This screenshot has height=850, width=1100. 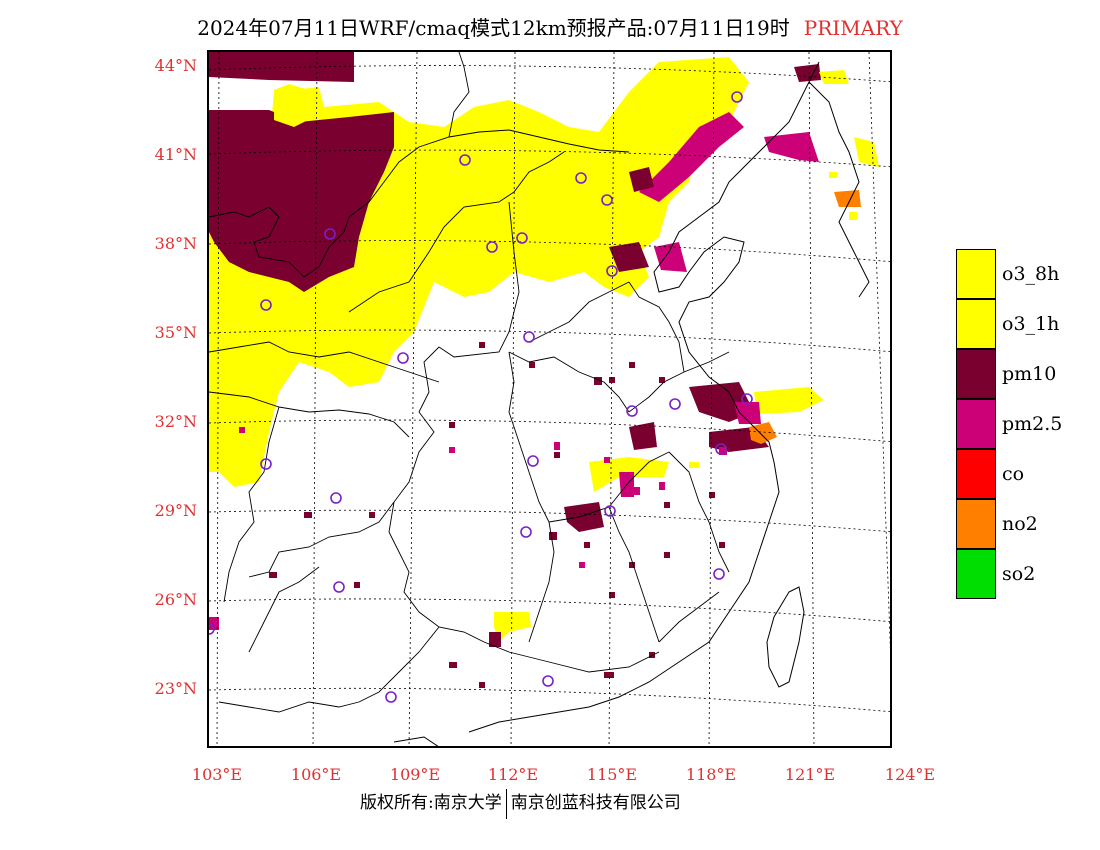 What do you see at coordinates (175, 65) in the screenshot?
I see `lat-label: 44°N` at bounding box center [175, 65].